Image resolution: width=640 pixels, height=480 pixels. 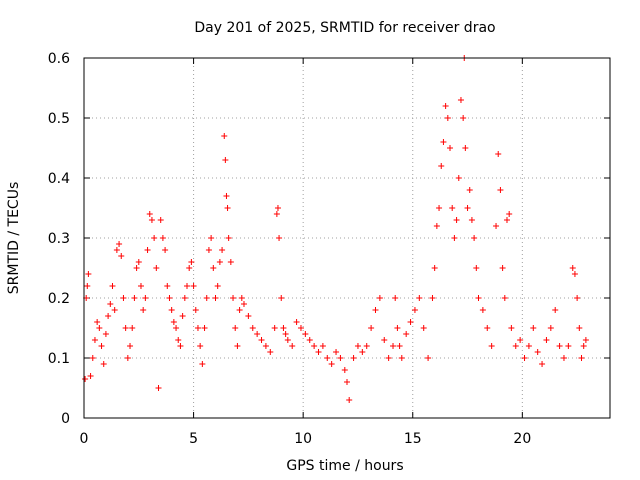 What do you see at coordinates (344, 466) in the screenshot?
I see `x-axis-label: GPS time / hours` at bounding box center [344, 466].